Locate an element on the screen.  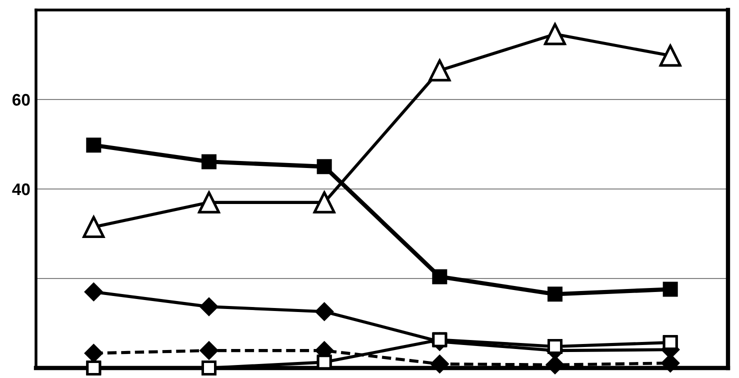
y-tick-label: 60 is located at coordinates (21, 100).